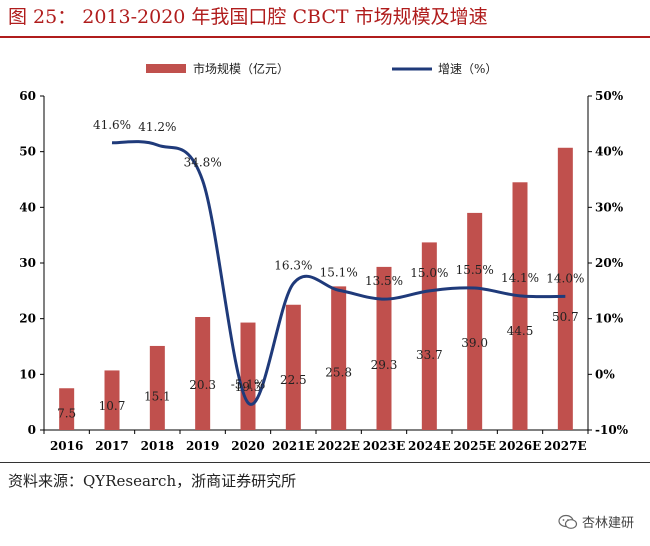 The width and height of the screenshot is (650, 546). Describe the element at coordinates (520, 278) in the screenshot. I see `growth-value-label: 14.1%` at that location.